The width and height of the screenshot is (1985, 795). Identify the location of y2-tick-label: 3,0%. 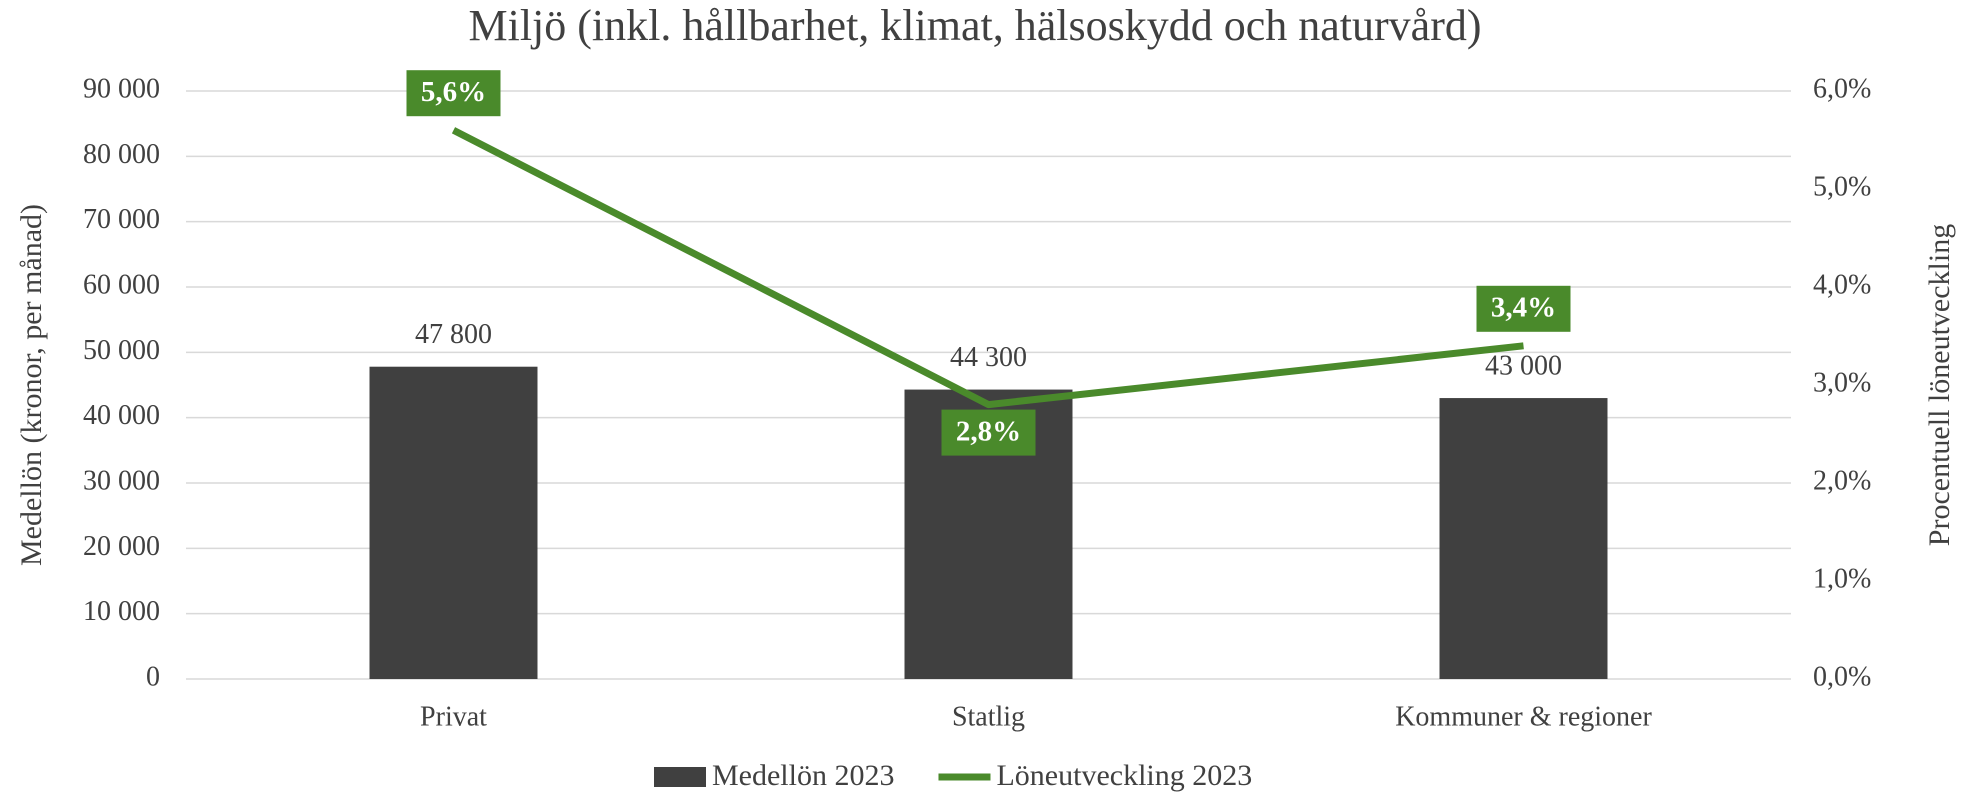
(1842, 382).